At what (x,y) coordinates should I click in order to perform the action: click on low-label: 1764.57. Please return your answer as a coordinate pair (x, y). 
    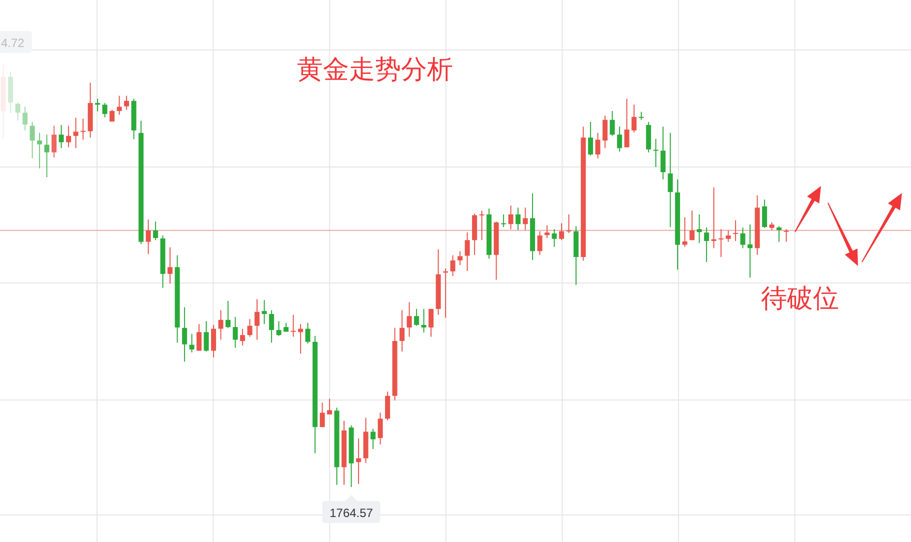
    Looking at the image, I should click on (351, 509).